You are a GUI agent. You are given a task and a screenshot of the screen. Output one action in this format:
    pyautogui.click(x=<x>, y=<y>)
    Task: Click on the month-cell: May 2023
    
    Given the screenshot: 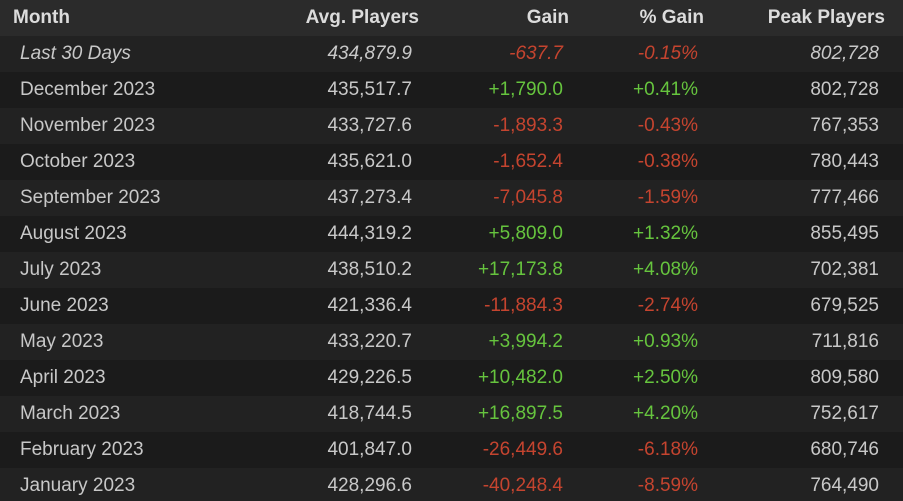 What is the action you would take?
    pyautogui.click(x=62, y=341)
    